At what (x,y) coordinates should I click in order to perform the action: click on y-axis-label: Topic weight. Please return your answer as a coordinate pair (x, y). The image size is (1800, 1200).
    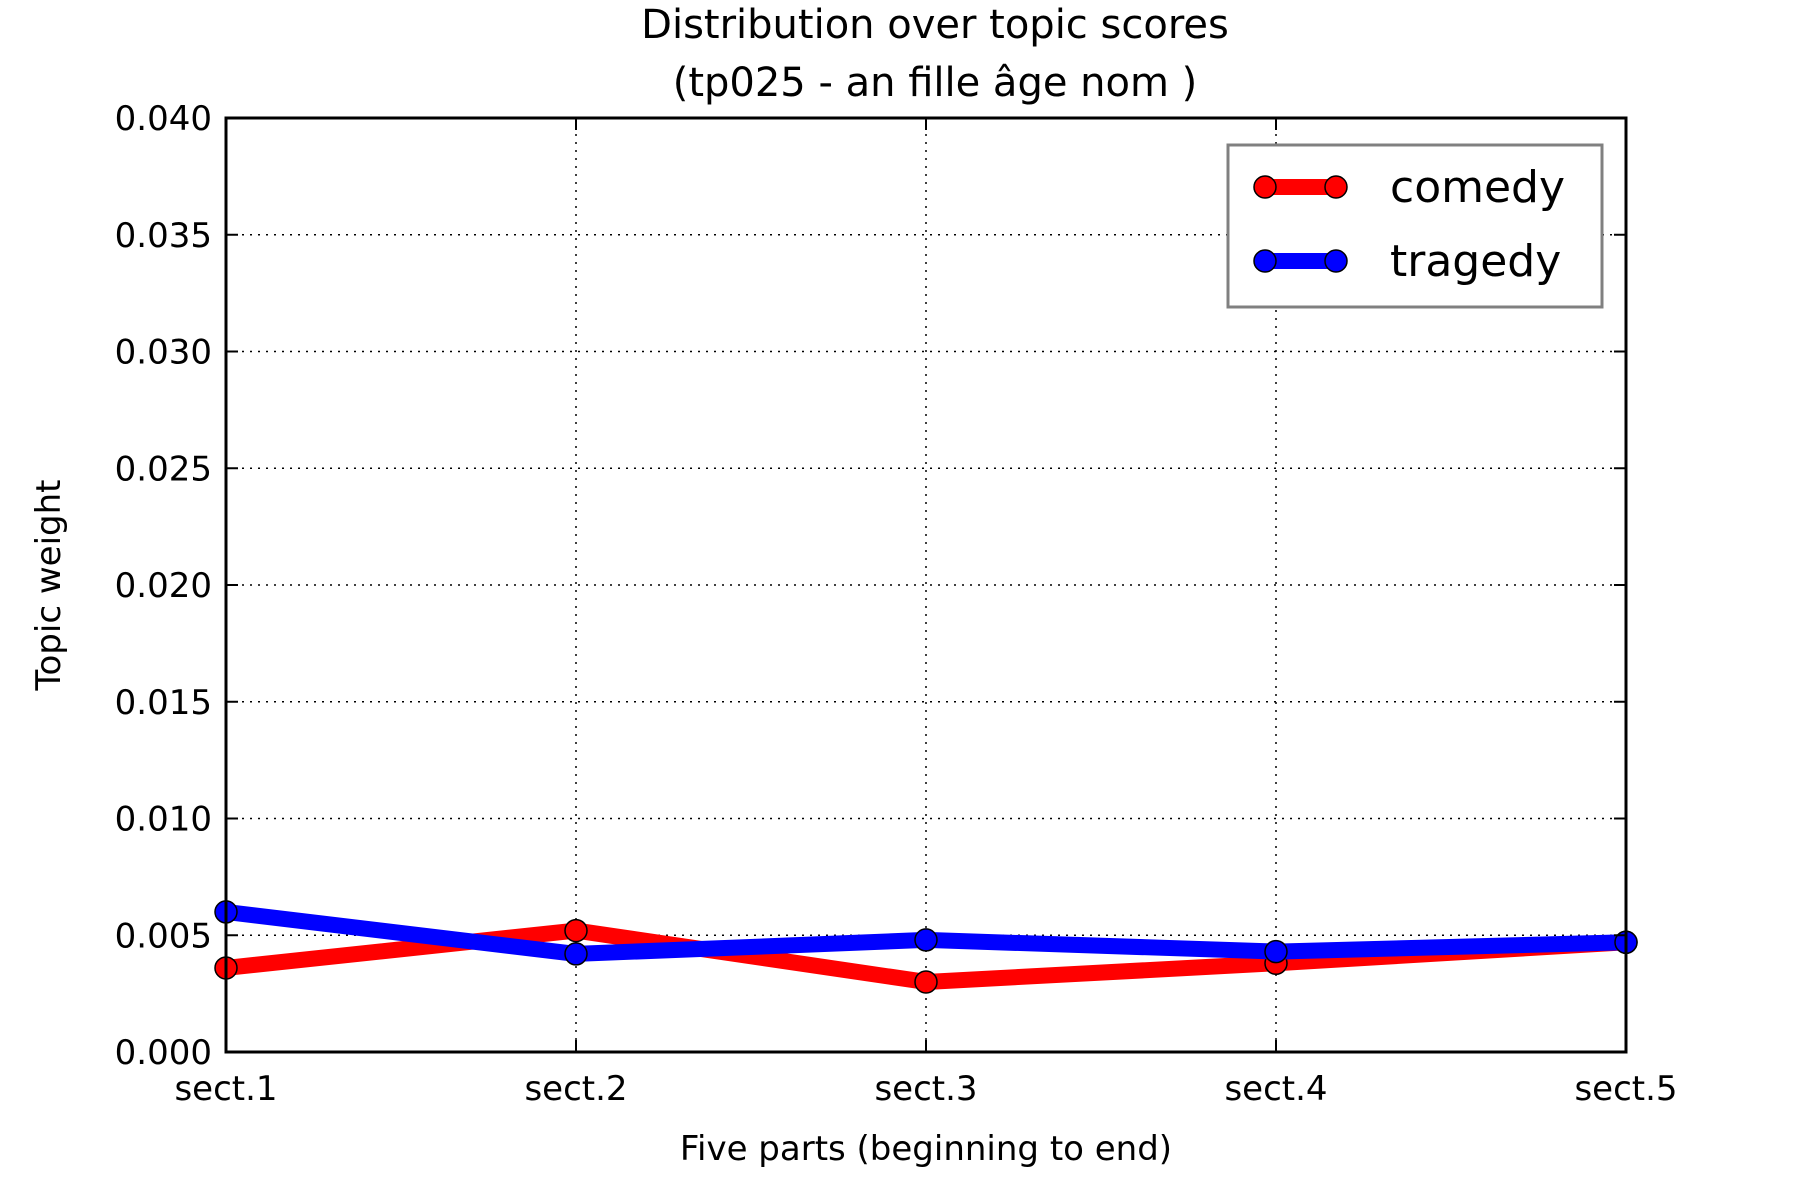
    Looking at the image, I should click on (49, 586).